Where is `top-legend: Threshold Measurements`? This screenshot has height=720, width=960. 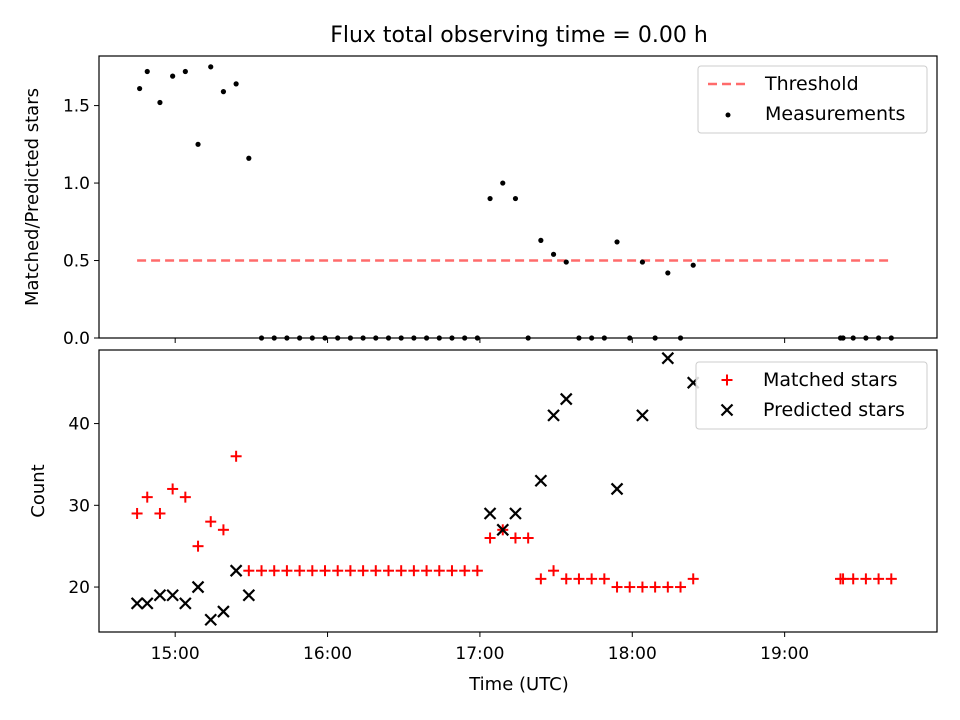
top-legend: Threshold Measurements is located at coordinates (812, 99).